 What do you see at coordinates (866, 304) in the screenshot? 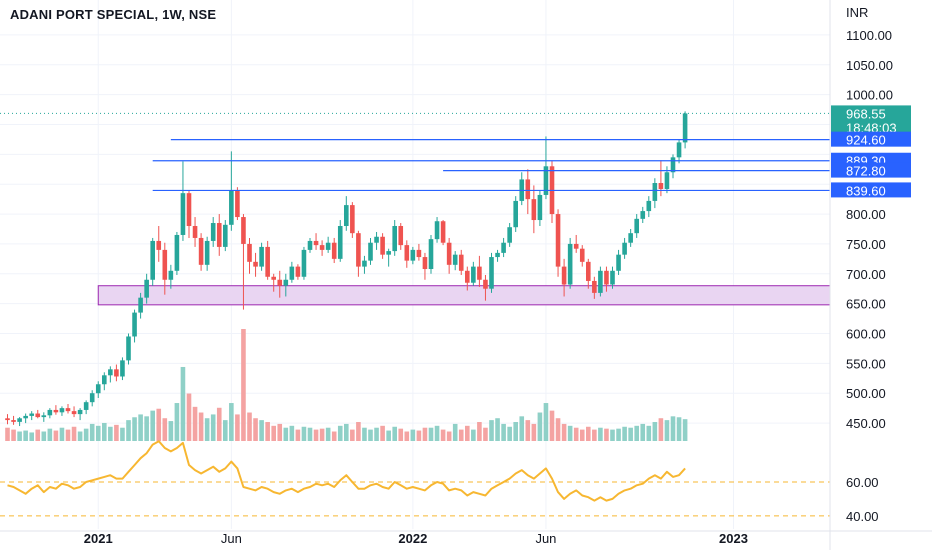
I see `y-axis-tick-label: 650.00` at bounding box center [866, 304].